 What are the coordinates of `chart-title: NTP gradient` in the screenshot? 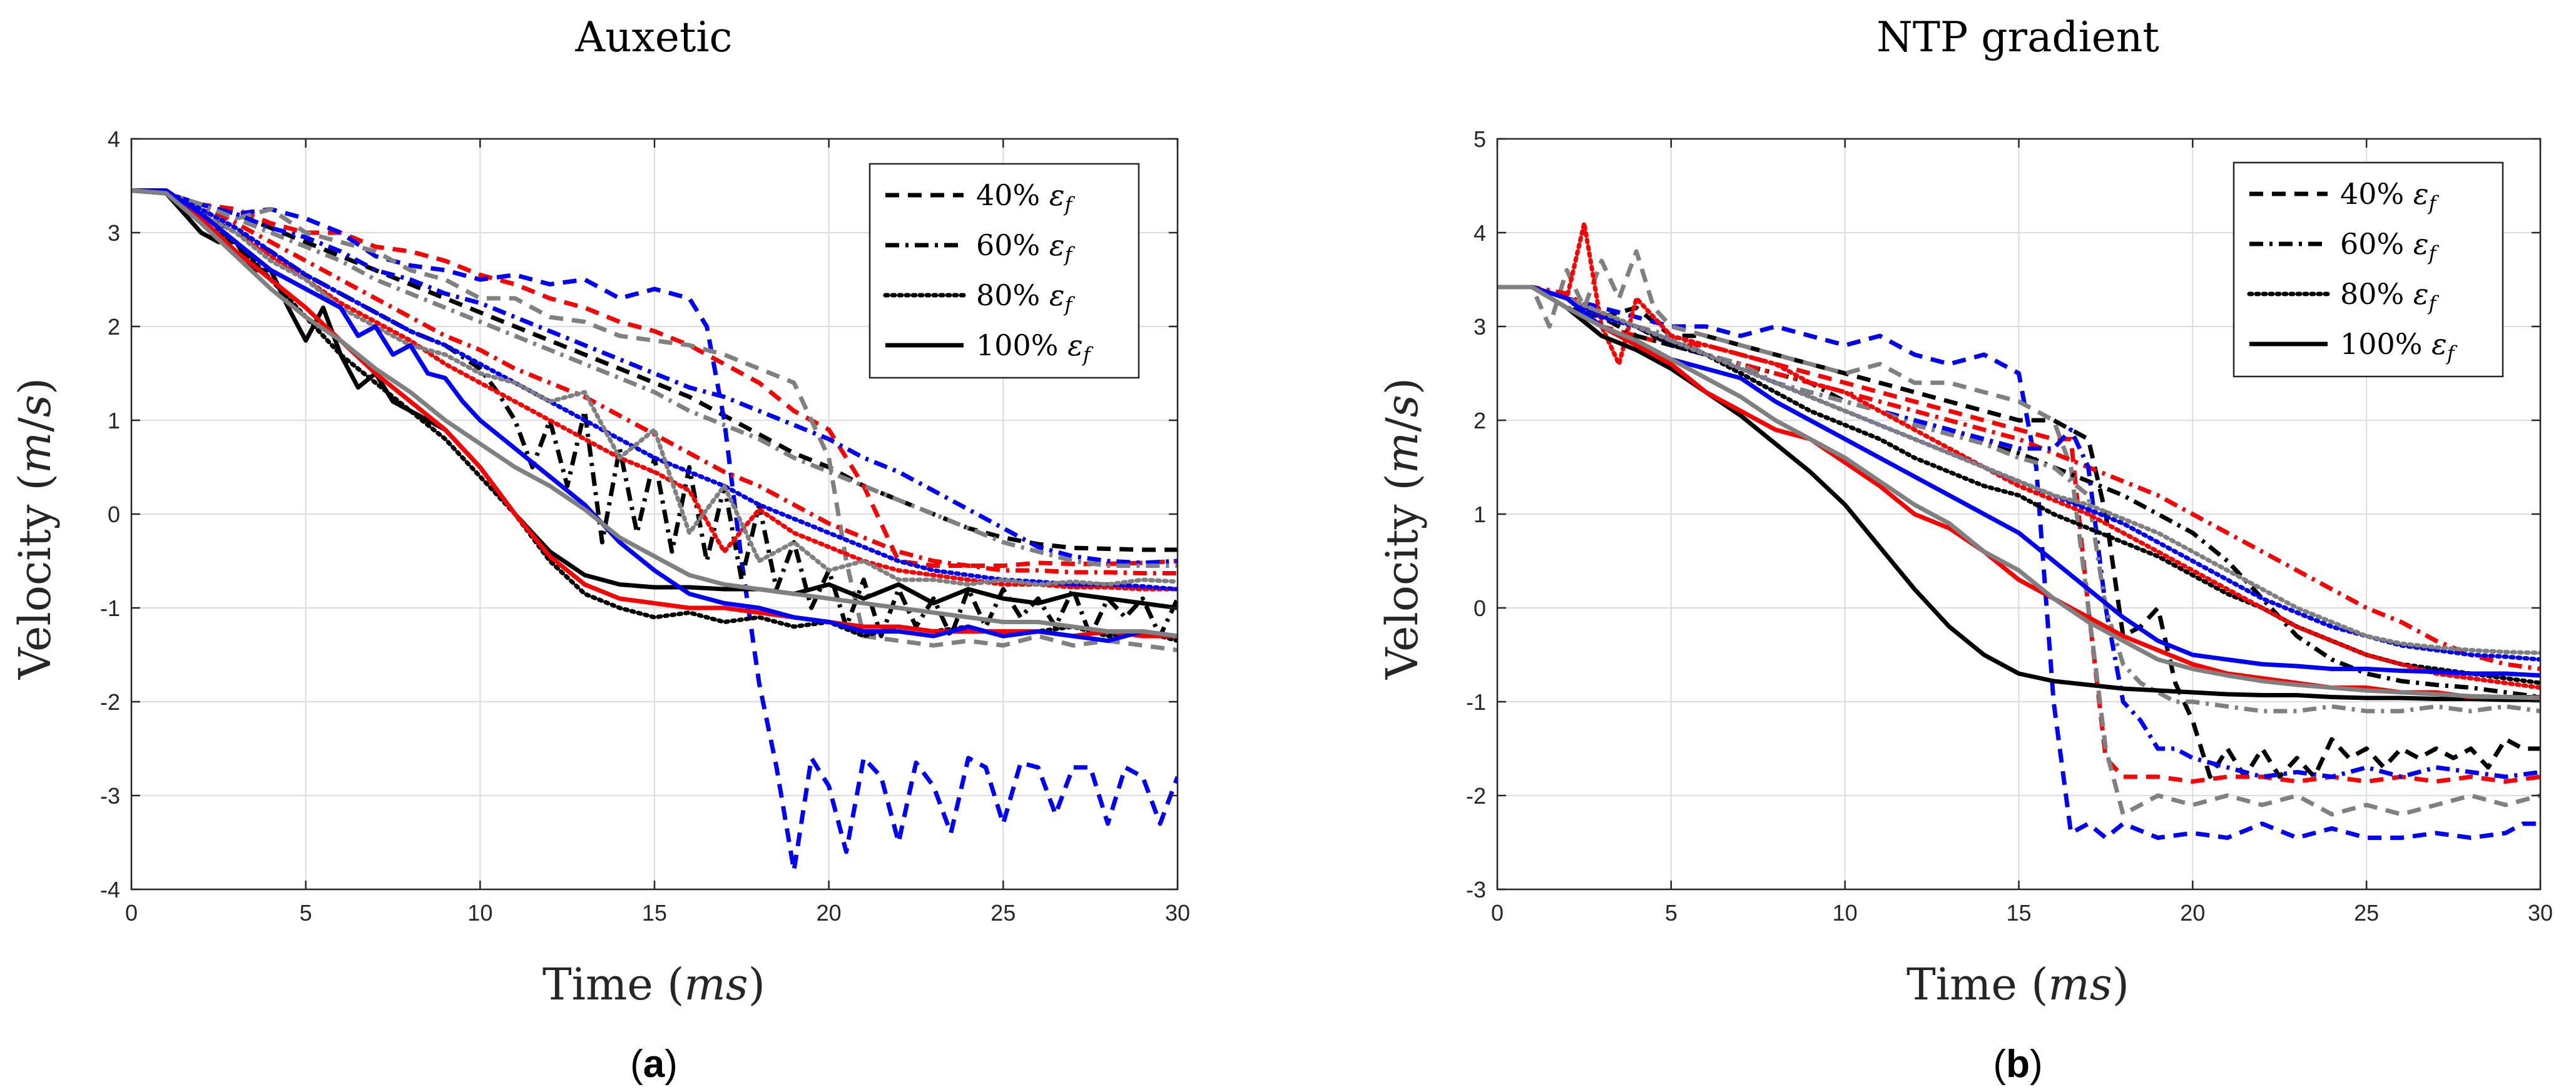 It's located at (2017, 37).